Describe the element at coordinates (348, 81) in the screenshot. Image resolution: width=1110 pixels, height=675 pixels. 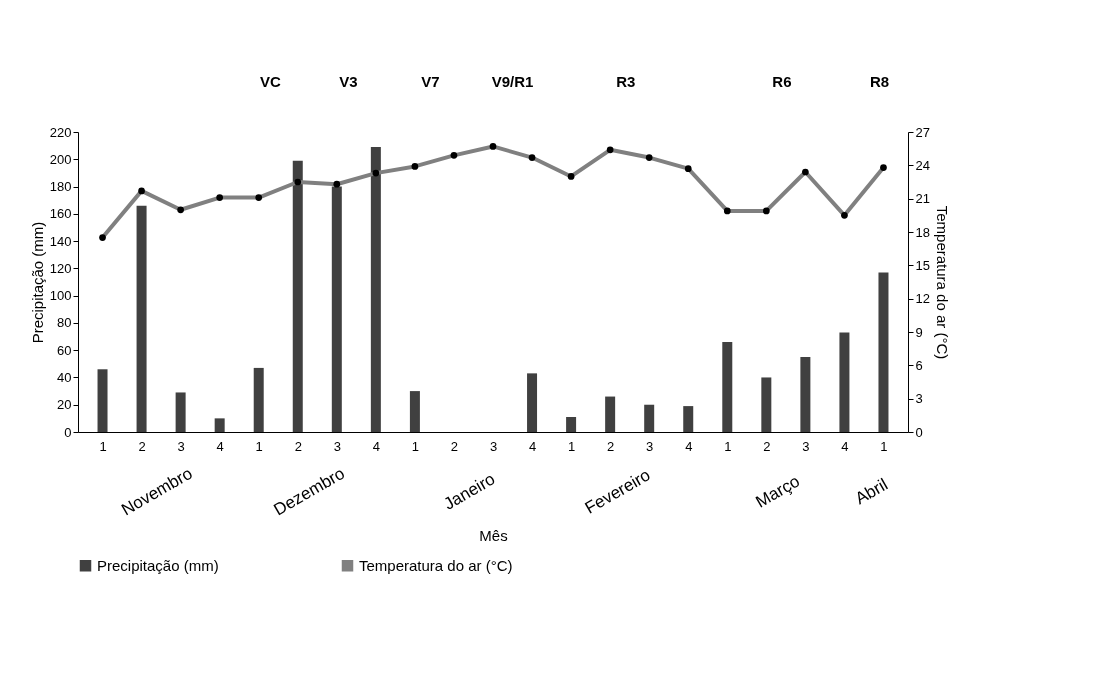
I see `text: V3` at that location.